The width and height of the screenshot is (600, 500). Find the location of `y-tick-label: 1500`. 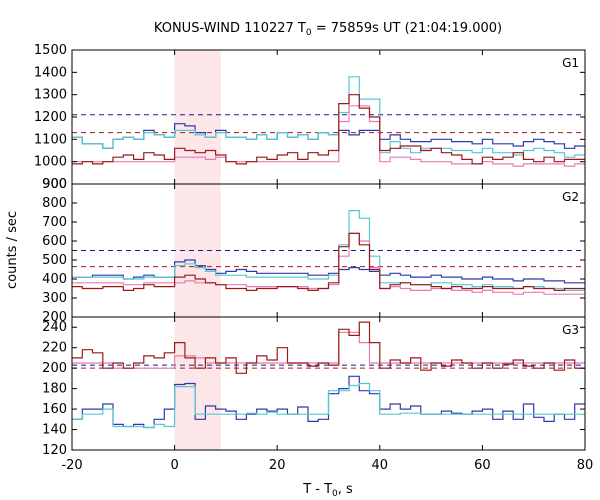

y-tick-label: 1500 is located at coordinates (50, 50).